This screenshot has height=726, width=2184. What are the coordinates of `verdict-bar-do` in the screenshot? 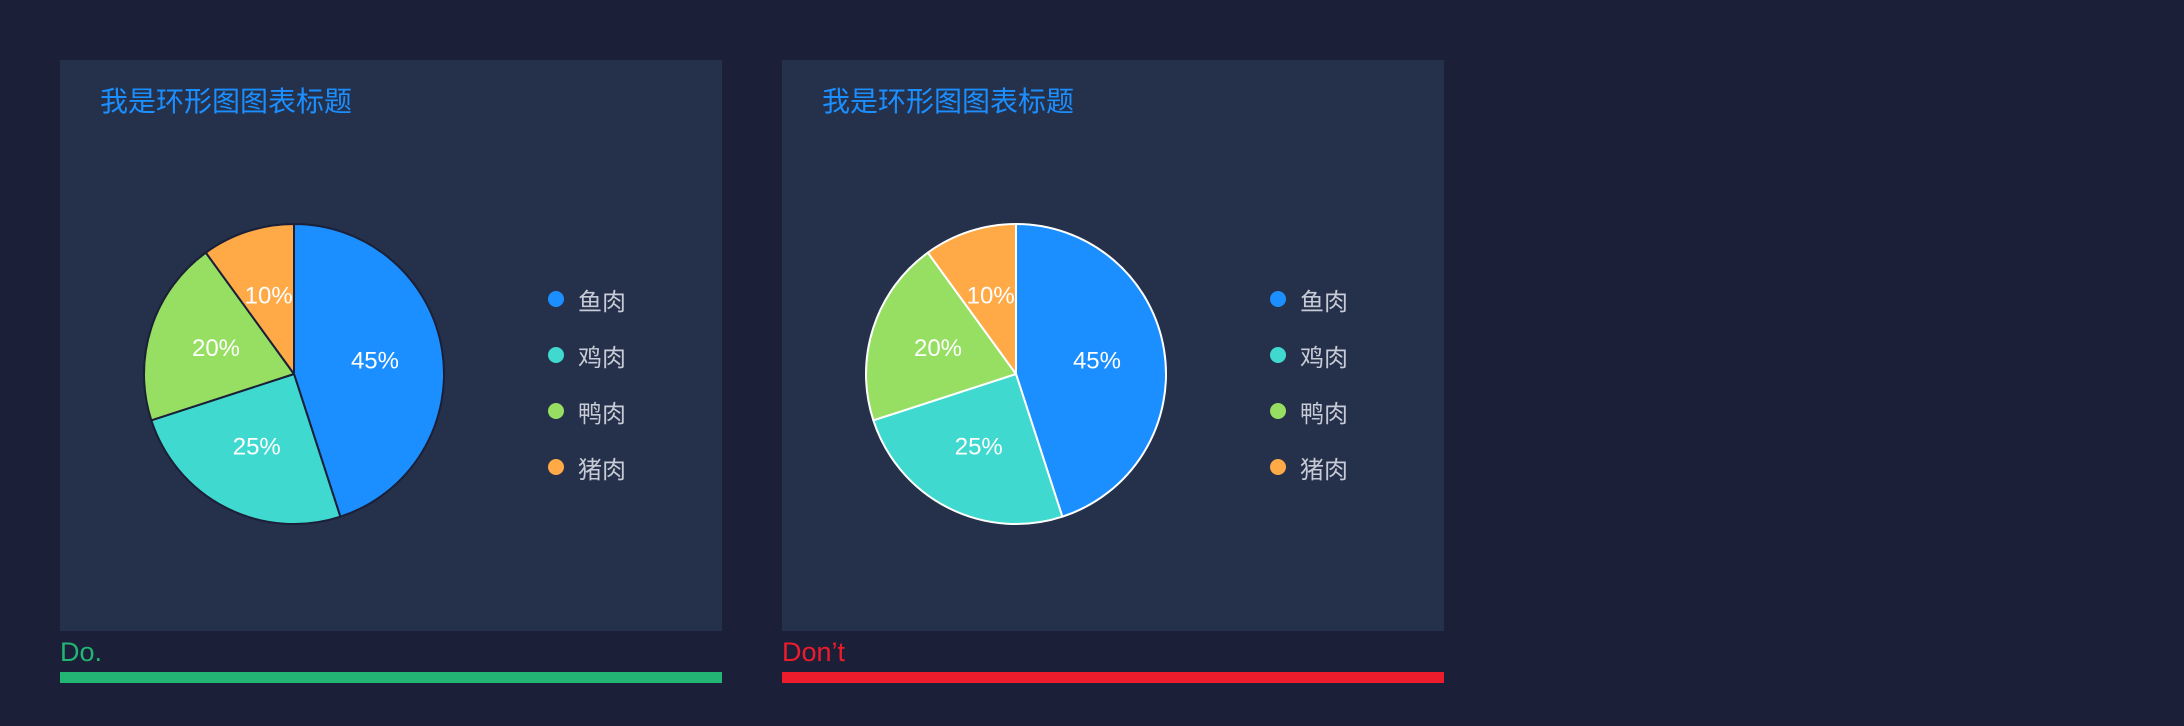 It's located at (391, 677).